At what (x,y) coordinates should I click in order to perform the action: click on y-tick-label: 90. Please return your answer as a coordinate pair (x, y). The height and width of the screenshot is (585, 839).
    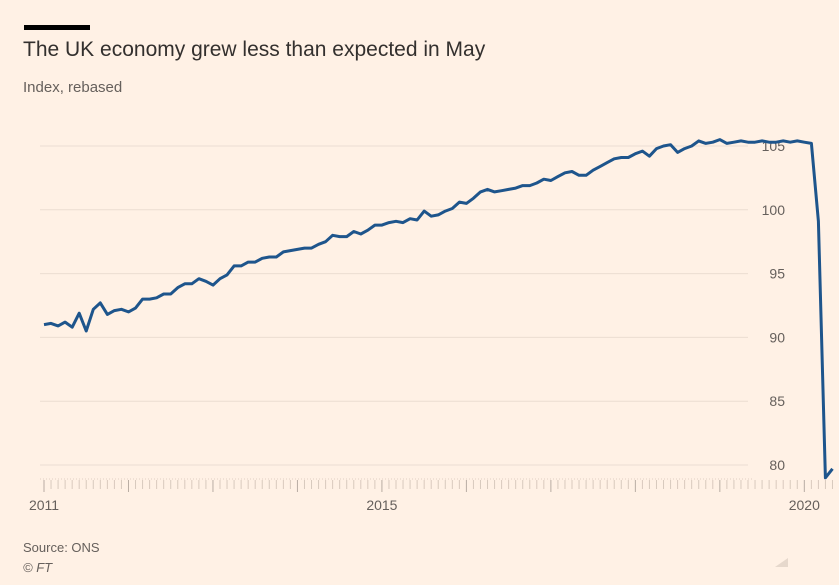
    Looking at the image, I should click on (777, 337).